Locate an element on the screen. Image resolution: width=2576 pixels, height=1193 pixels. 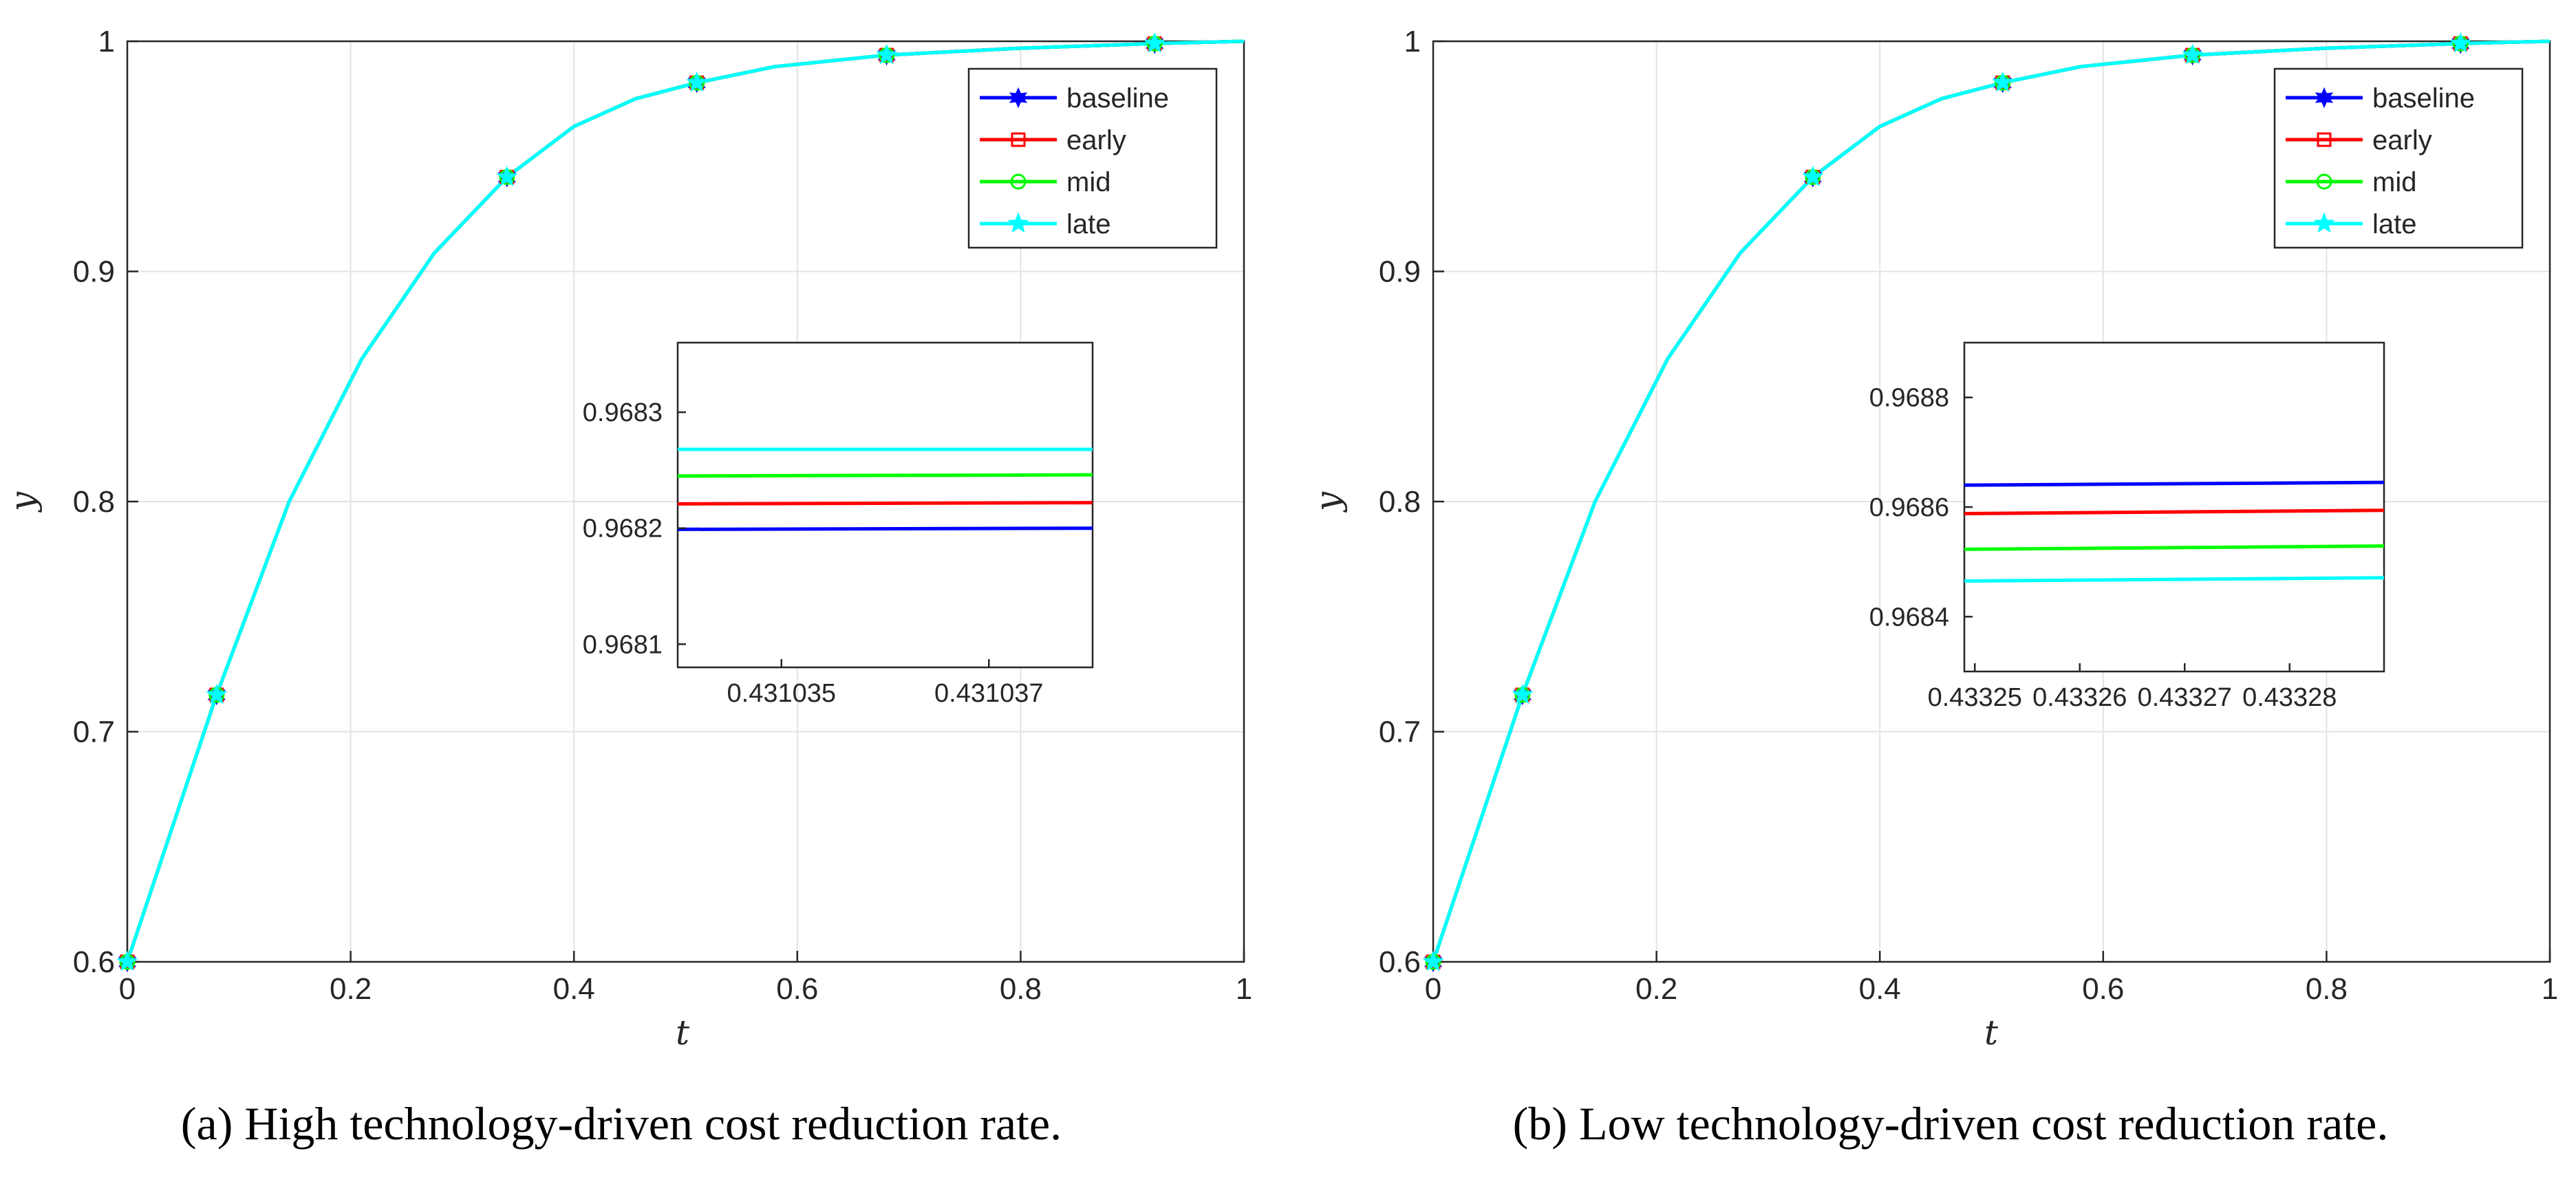
inset-x-tick-label: 0.43325 is located at coordinates (1975, 698).